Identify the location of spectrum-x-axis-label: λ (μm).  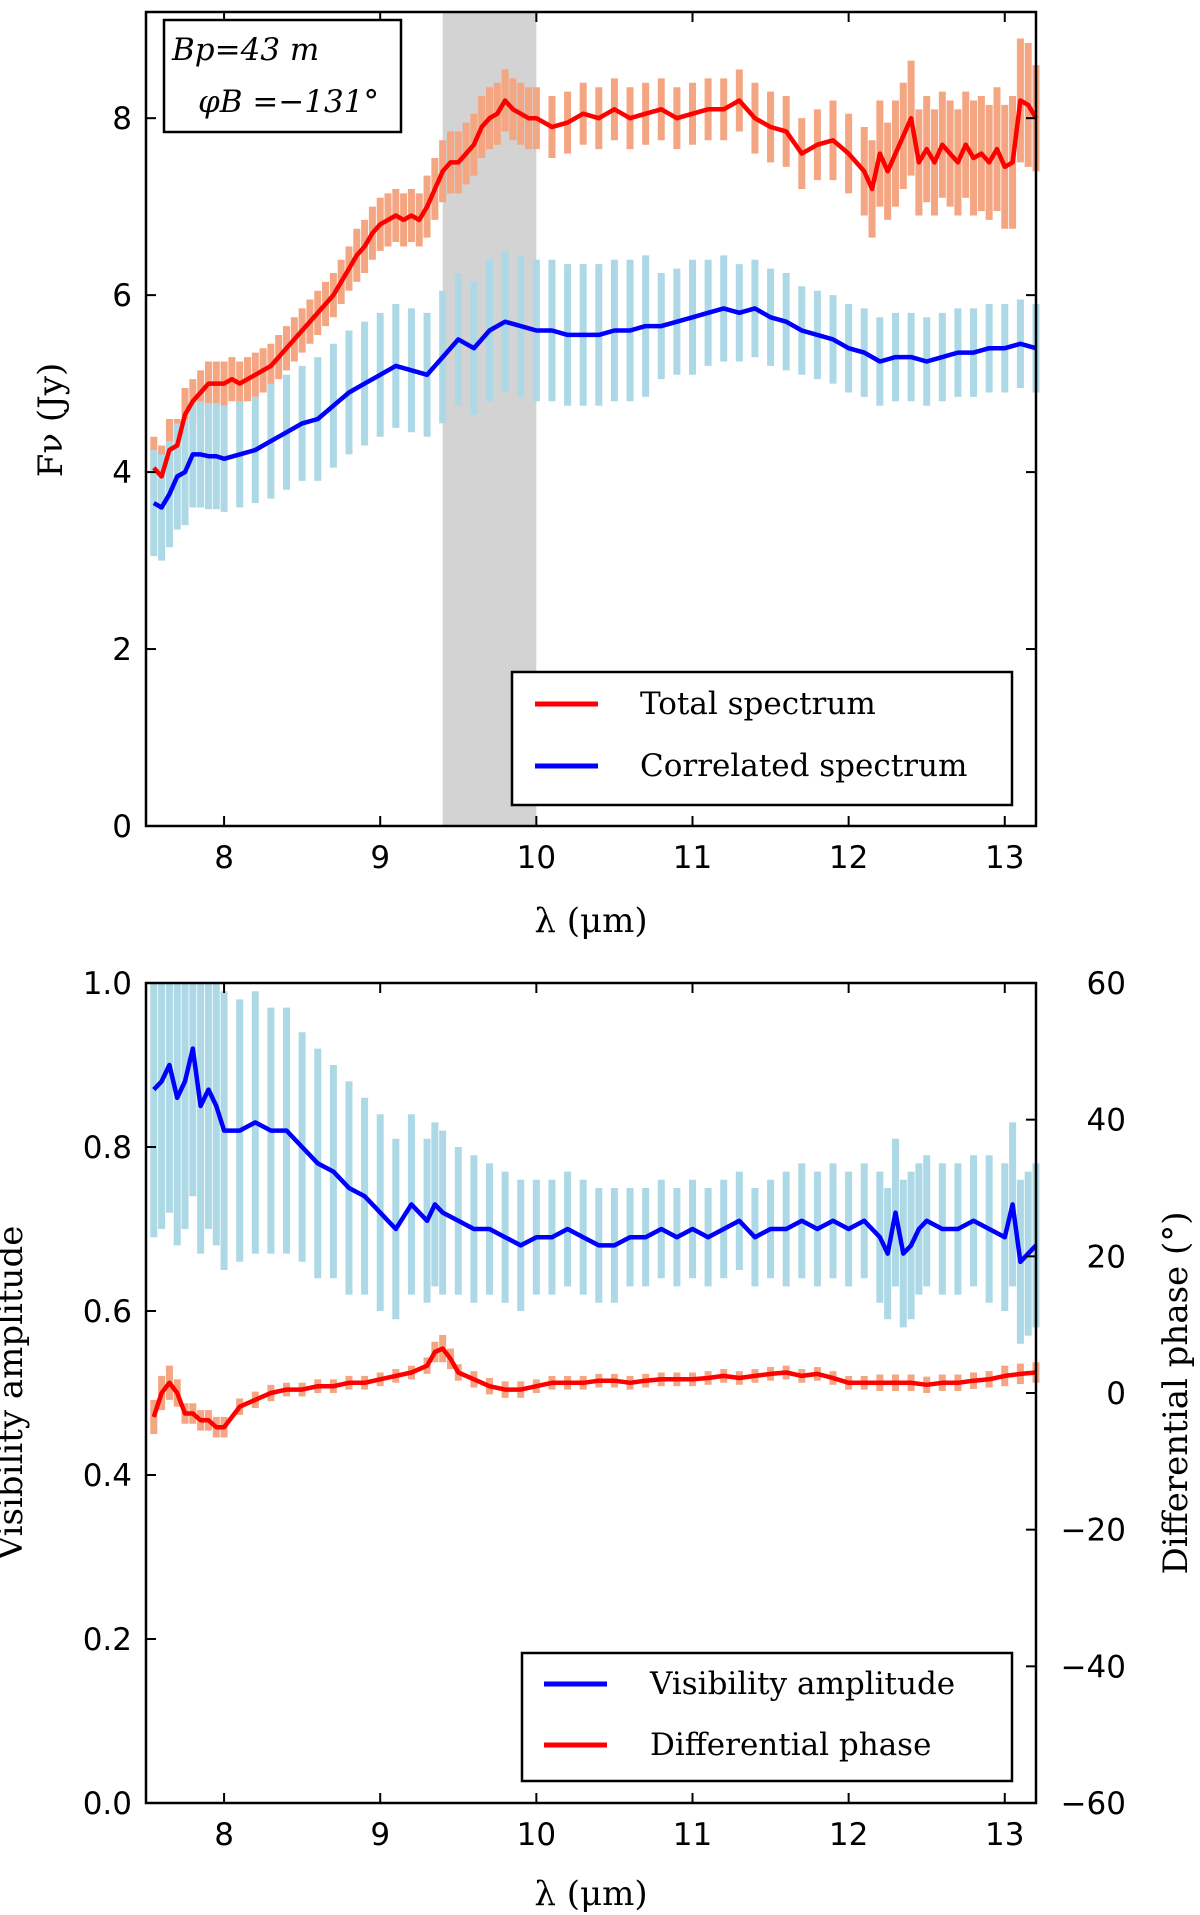
(590, 921).